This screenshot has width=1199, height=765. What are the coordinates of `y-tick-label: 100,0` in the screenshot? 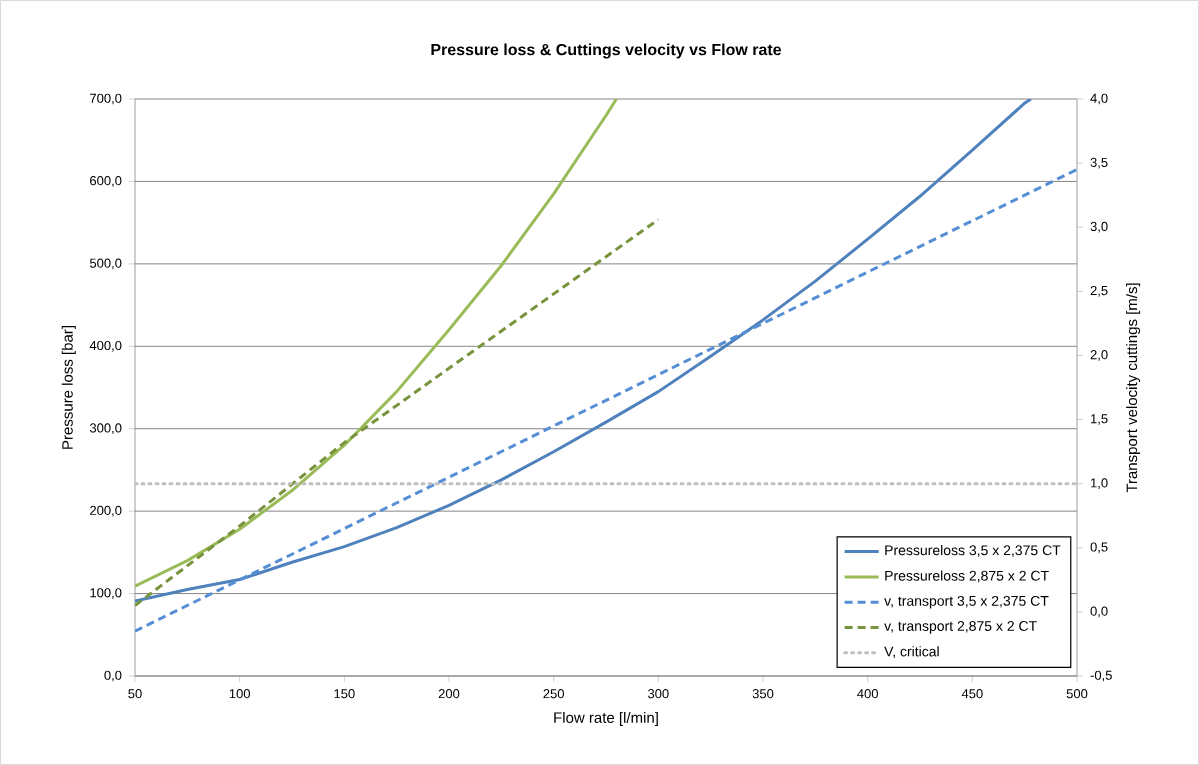 It's located at (106, 593).